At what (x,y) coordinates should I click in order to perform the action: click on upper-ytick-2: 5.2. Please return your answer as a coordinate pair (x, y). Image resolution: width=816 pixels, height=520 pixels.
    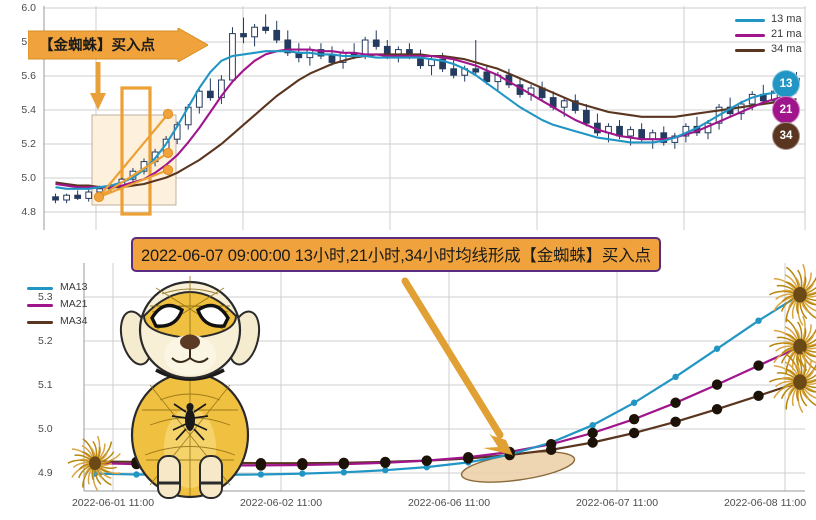
    Looking at the image, I should click on (28, 144).